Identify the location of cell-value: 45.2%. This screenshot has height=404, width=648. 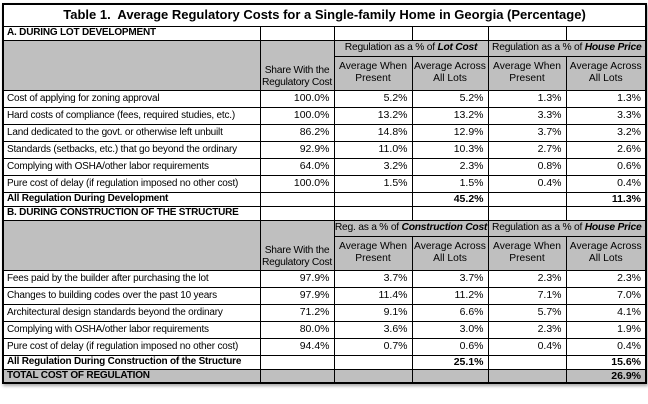
(450, 199).